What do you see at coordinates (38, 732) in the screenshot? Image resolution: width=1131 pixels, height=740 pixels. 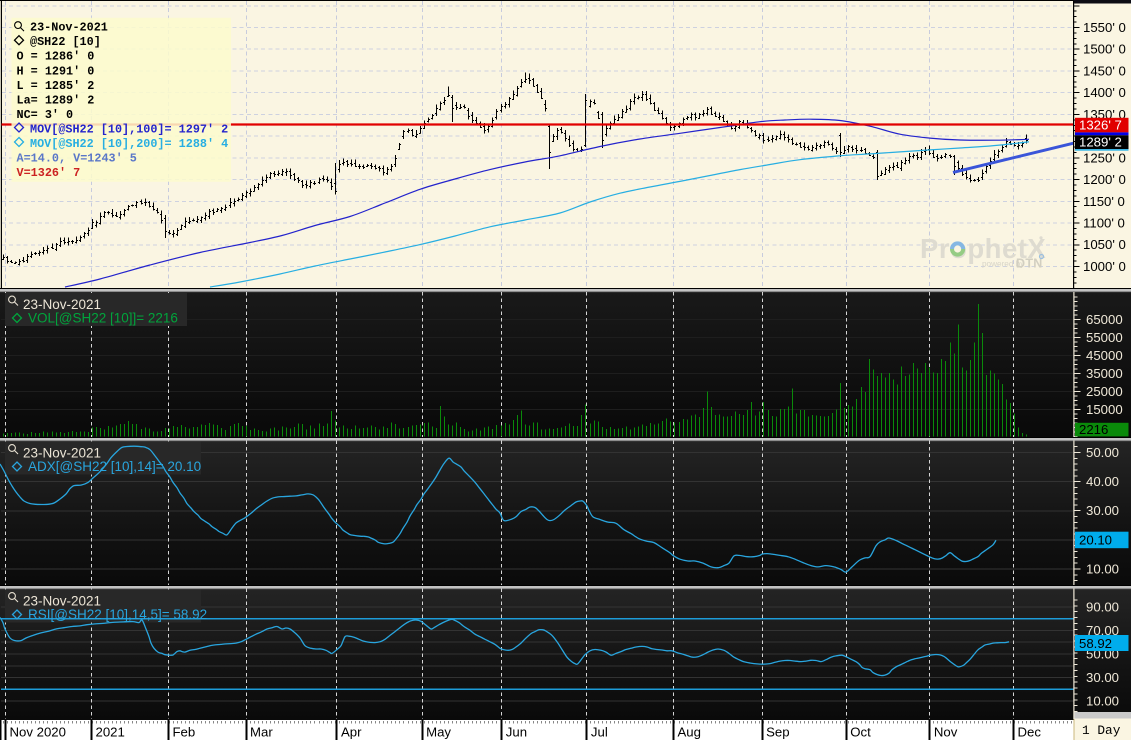 I see `svg-text: Nov 2020` at bounding box center [38, 732].